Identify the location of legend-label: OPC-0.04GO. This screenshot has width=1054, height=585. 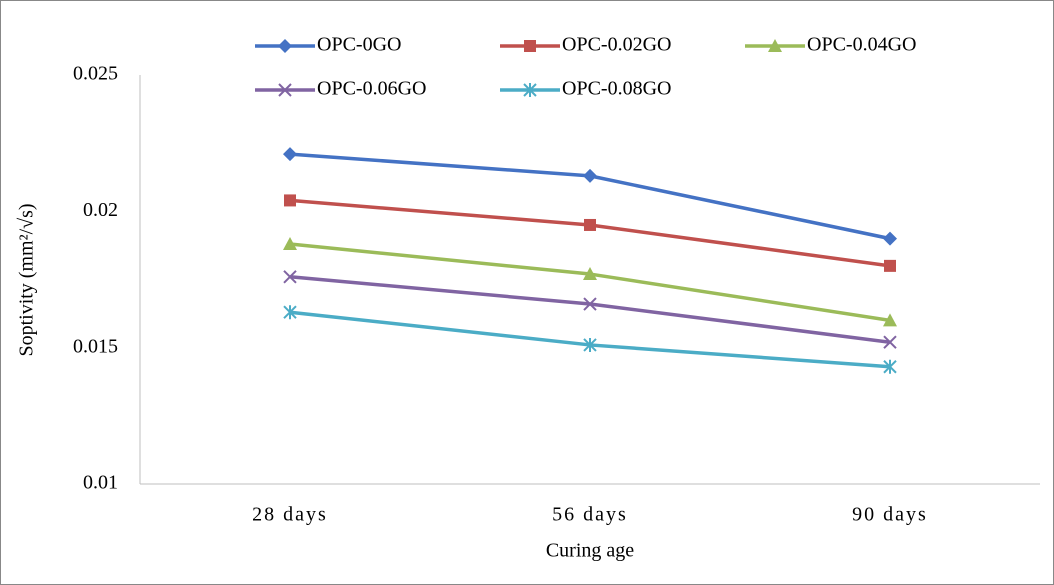
(861, 45).